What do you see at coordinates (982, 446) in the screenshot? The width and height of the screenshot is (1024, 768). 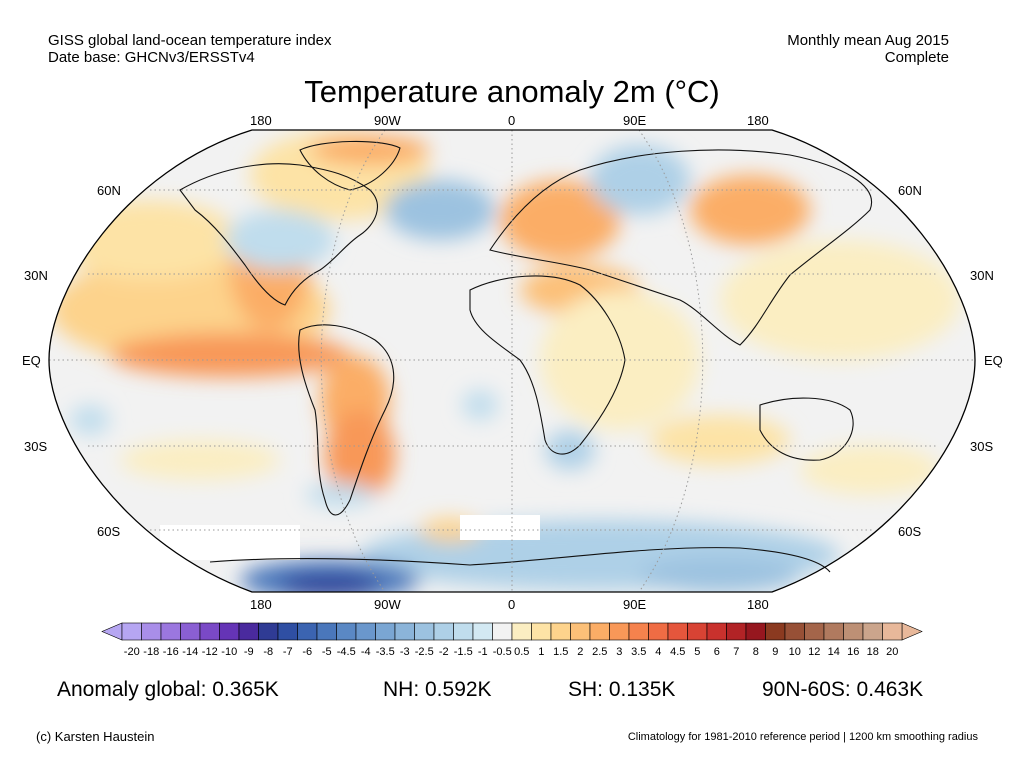 I see `lat-right-label: 30S` at bounding box center [982, 446].